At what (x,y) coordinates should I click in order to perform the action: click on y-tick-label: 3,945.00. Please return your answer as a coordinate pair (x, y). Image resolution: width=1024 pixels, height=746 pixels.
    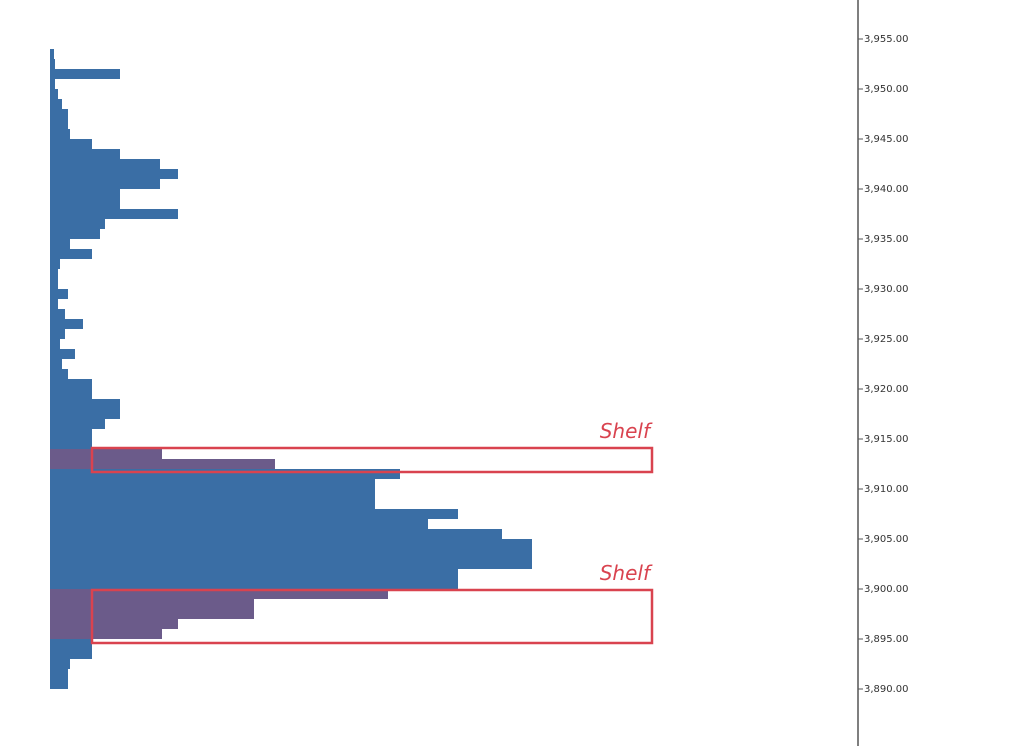
    Looking at the image, I should click on (886, 139).